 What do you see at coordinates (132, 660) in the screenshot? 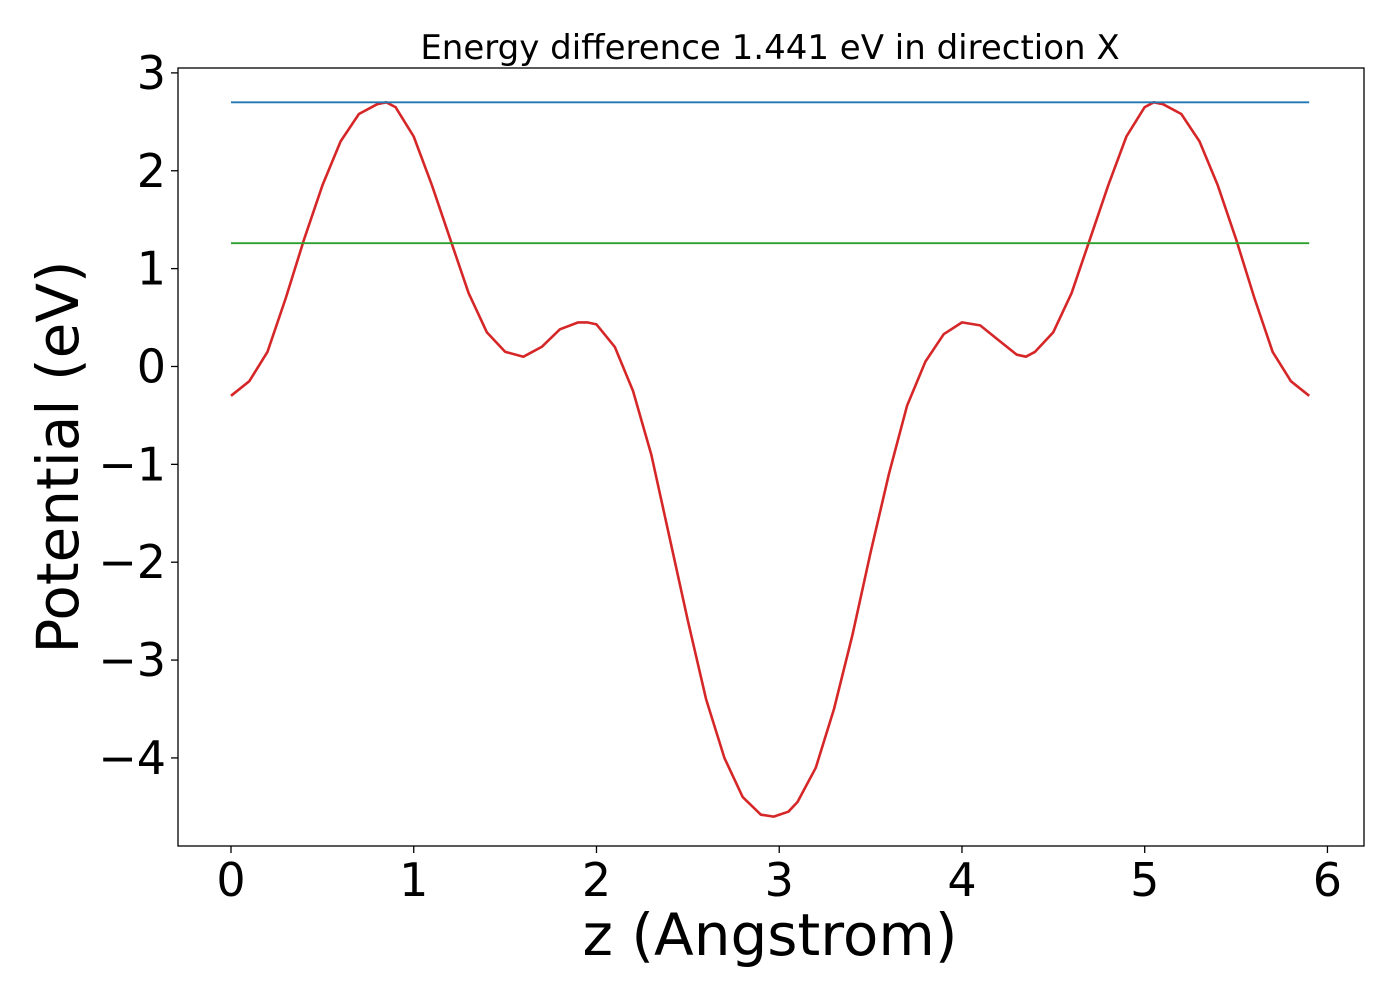
I see `y-tick-label: −3` at bounding box center [132, 660].